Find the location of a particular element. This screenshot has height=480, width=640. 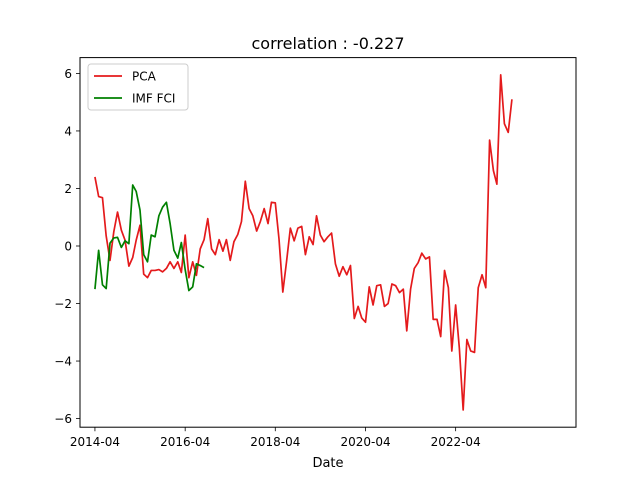

legend-label: PCA is located at coordinates (144, 77).